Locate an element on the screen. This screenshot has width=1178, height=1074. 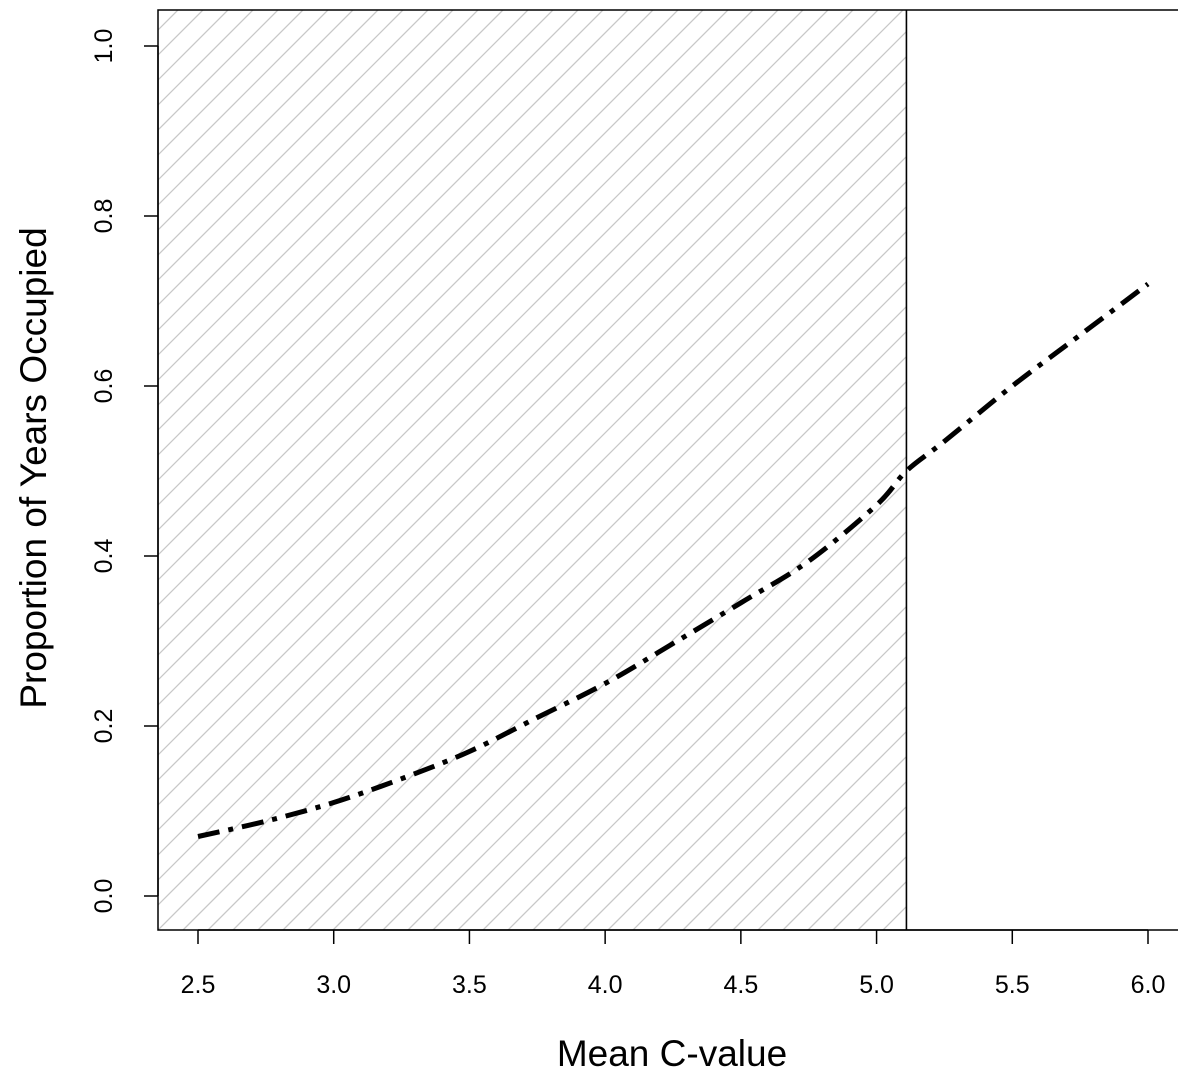
y-axis: 0.0 0.2 0.4 0.6 0.8 1.0 is located at coordinates (124, 471).